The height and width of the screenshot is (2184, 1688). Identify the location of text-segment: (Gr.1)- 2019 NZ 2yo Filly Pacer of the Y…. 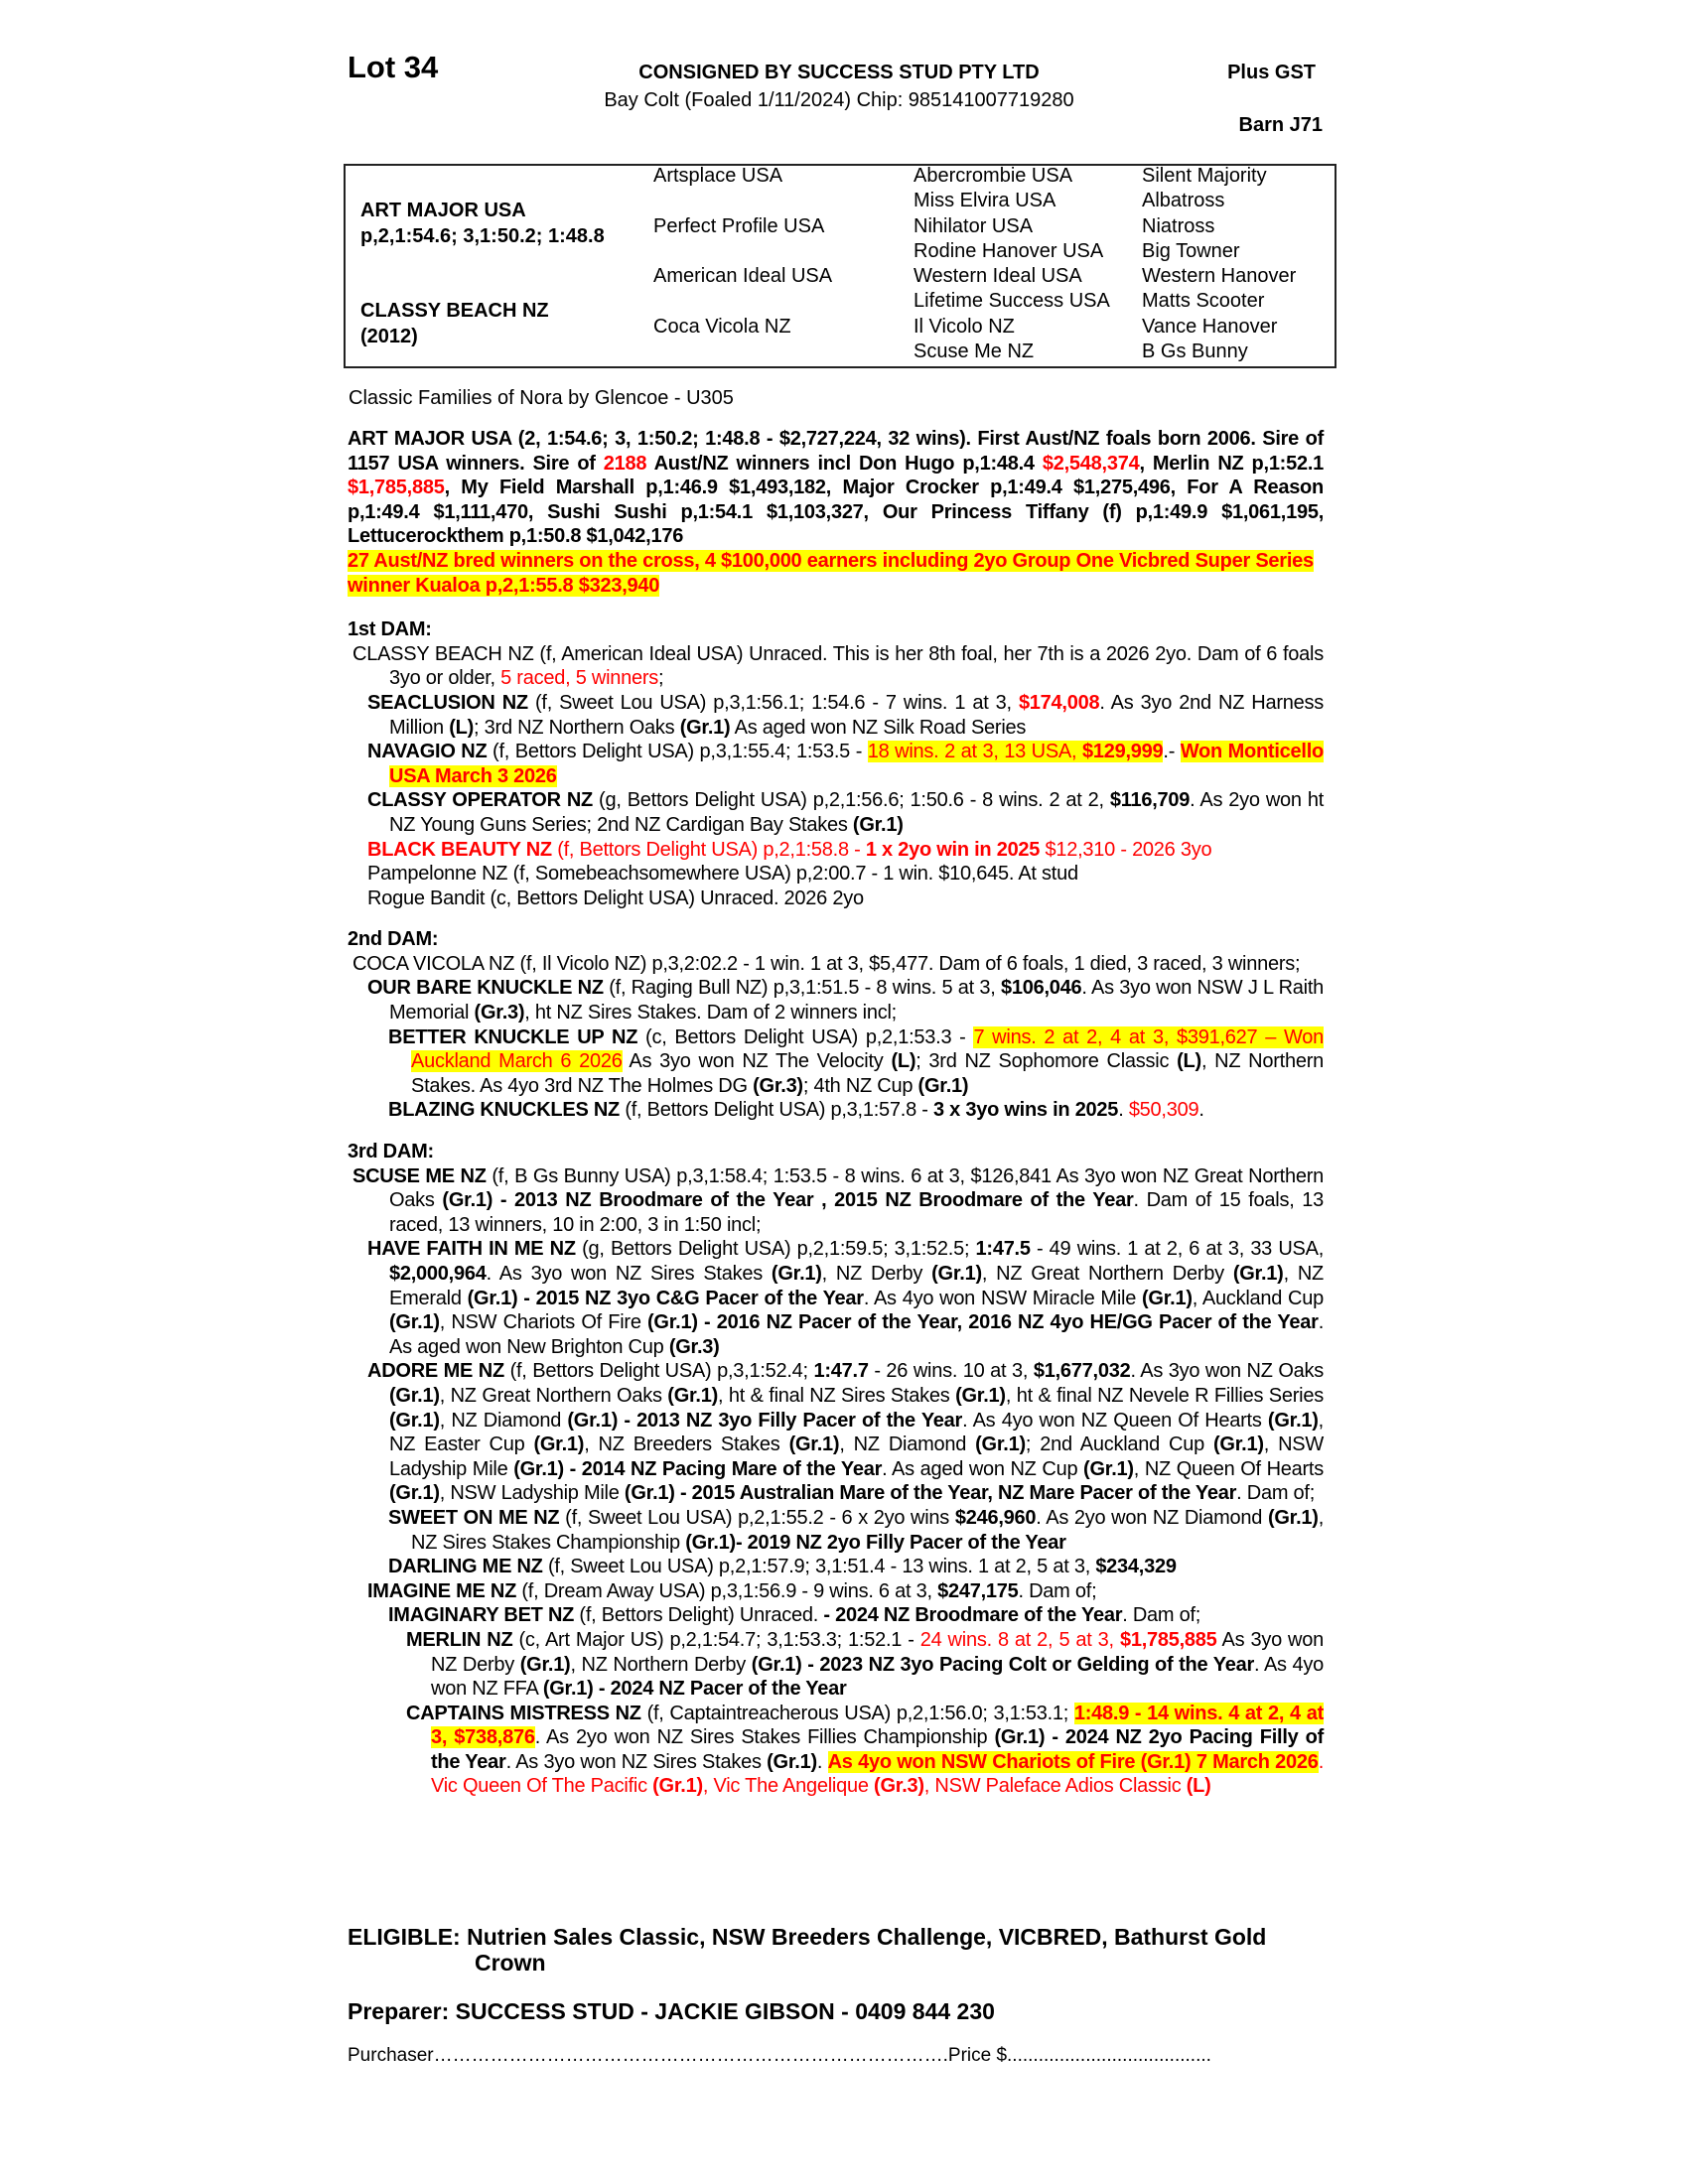
(875, 1542).